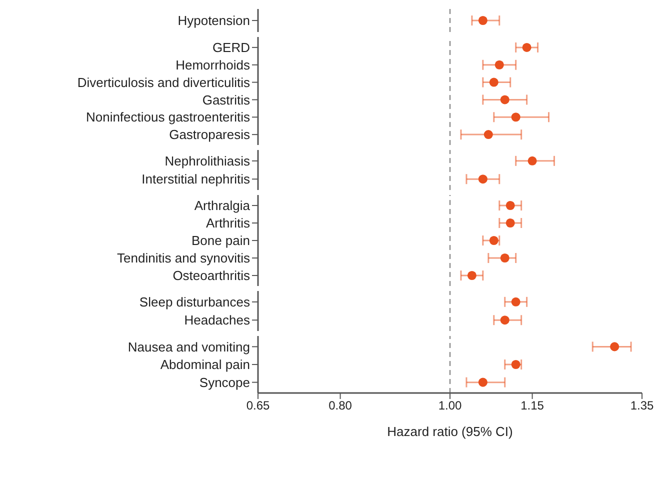  I want to click on y-tick-label: Headaches, so click(217, 320).